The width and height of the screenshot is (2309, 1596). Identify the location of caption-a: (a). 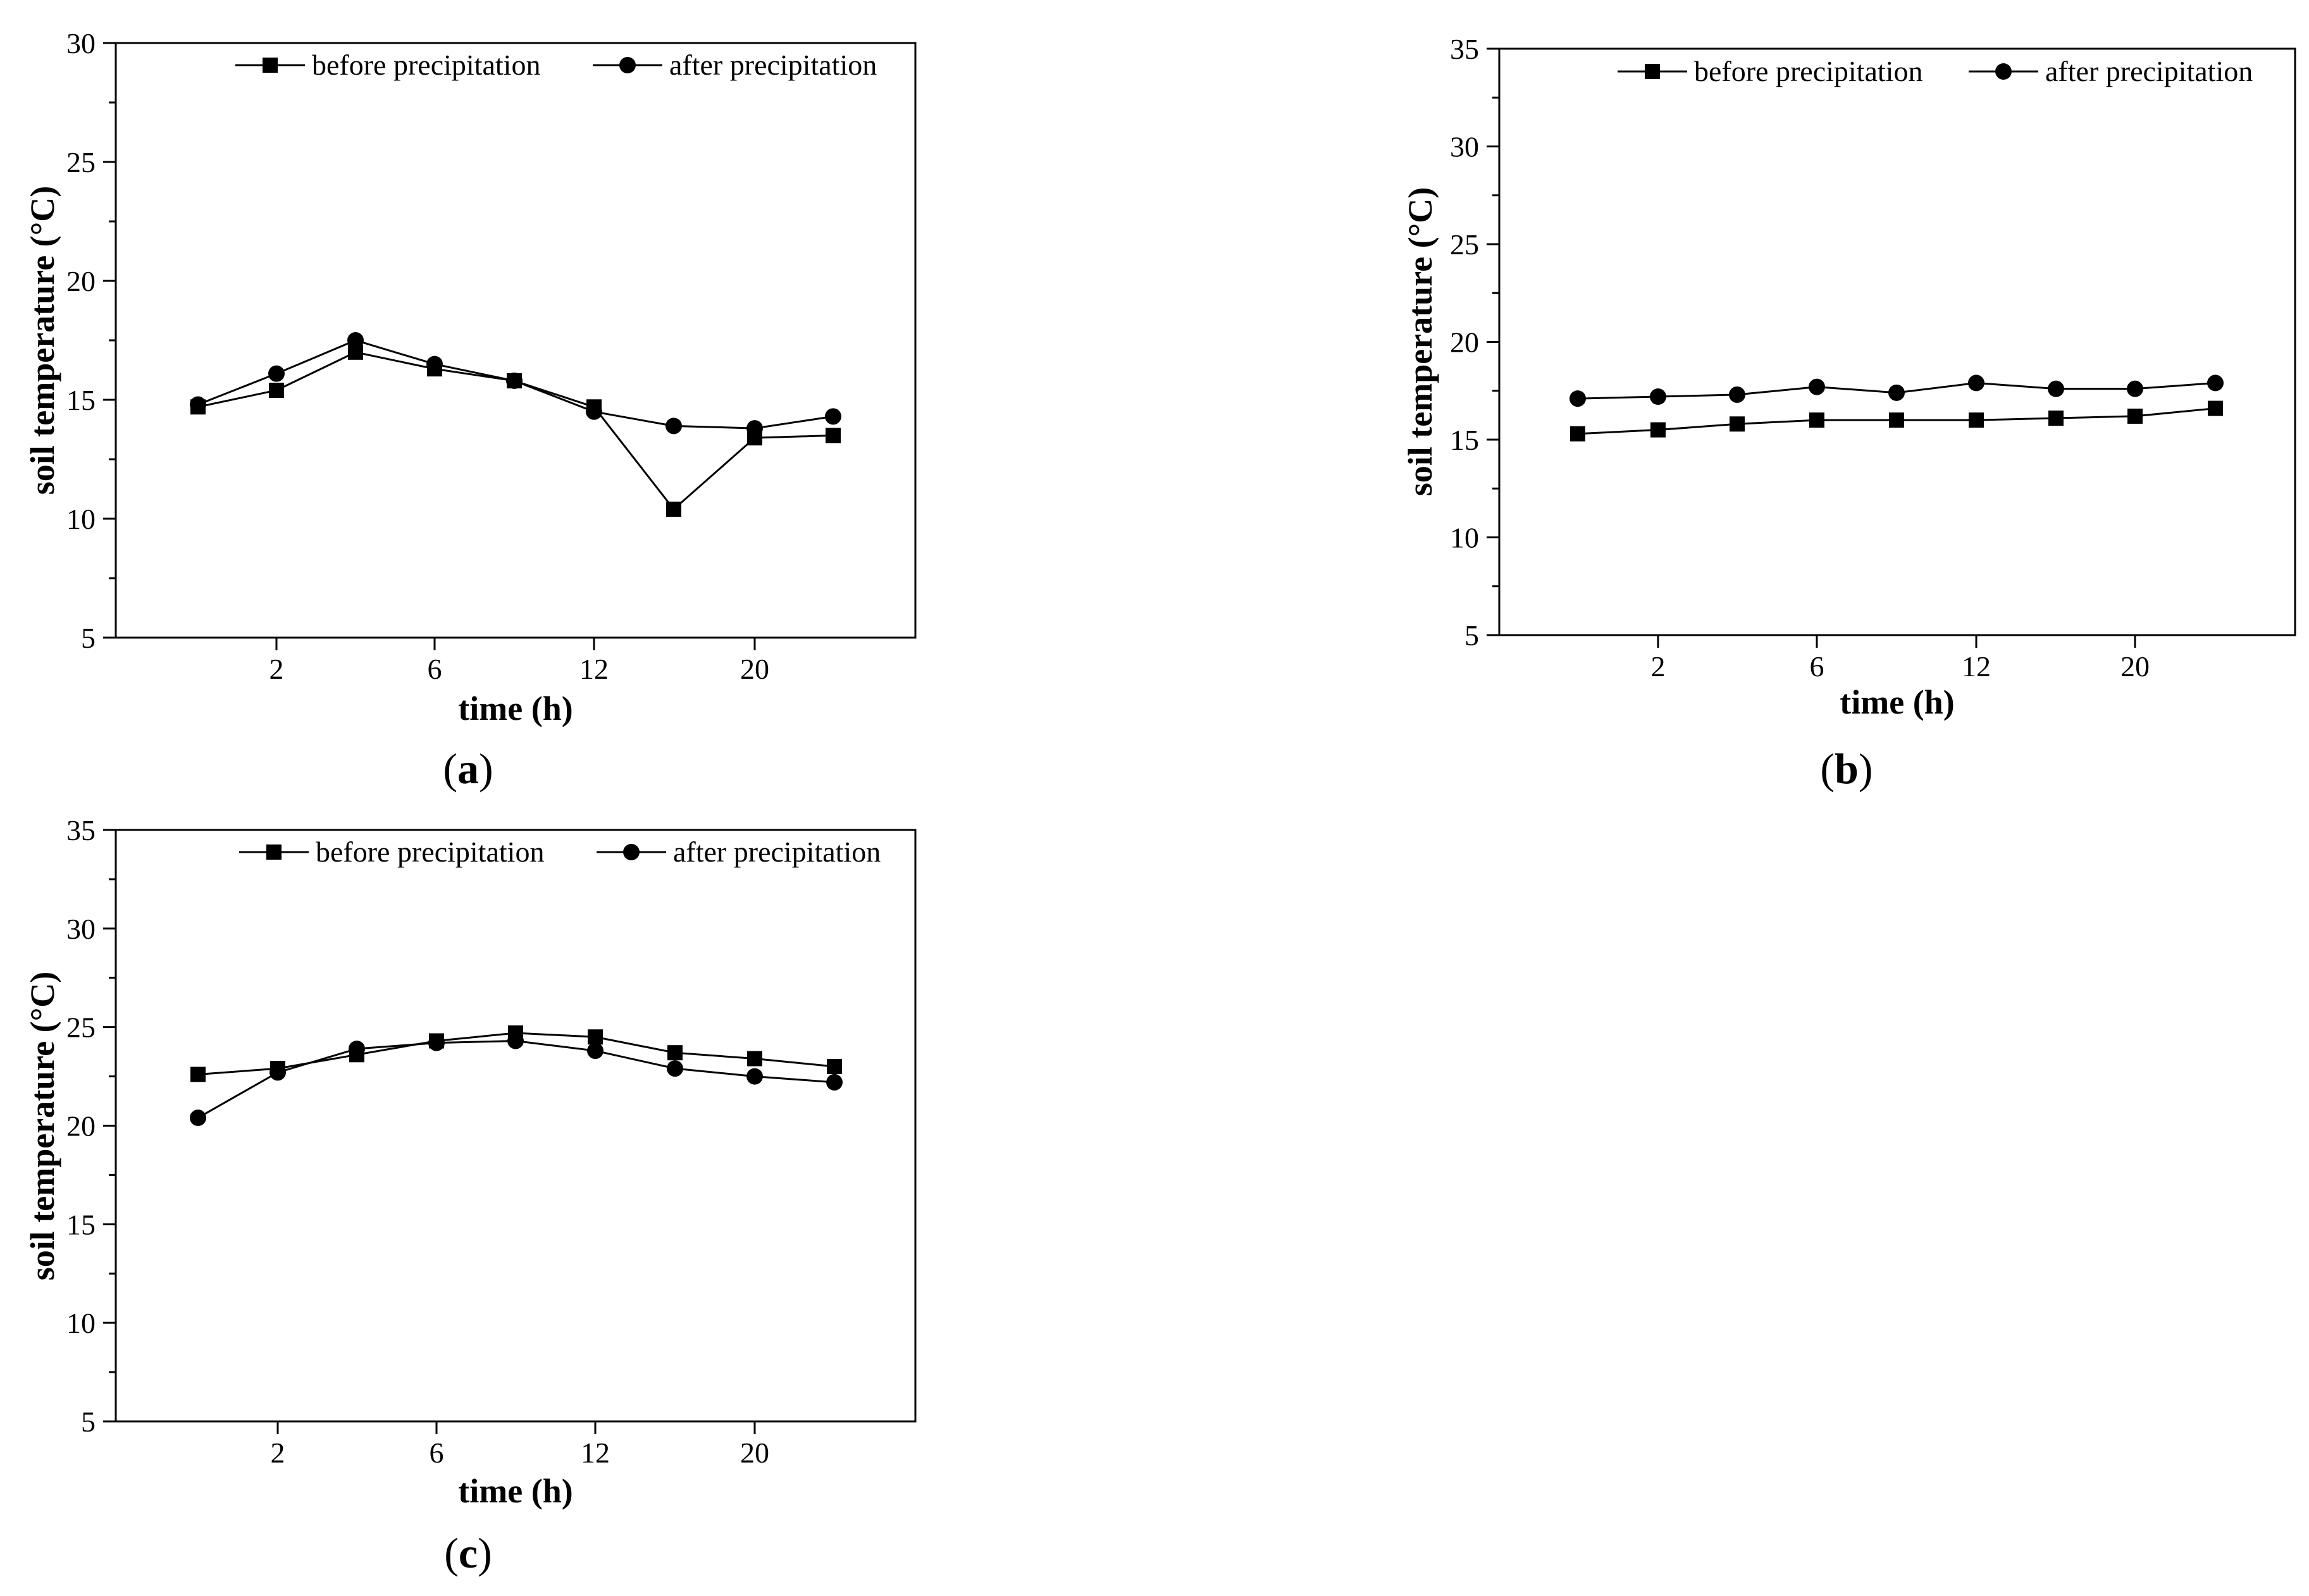
(468, 769).